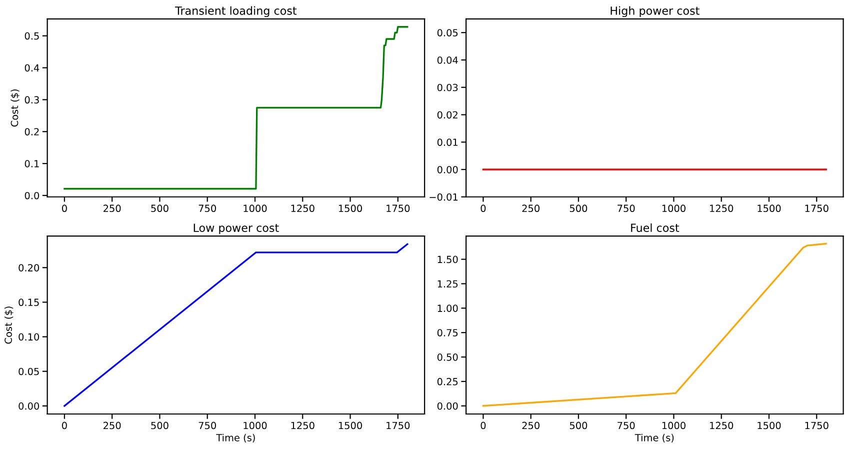 This screenshot has height=450, width=845. Describe the element at coordinates (447, 382) in the screenshot. I see `y-tick-label: 0.25` at that location.